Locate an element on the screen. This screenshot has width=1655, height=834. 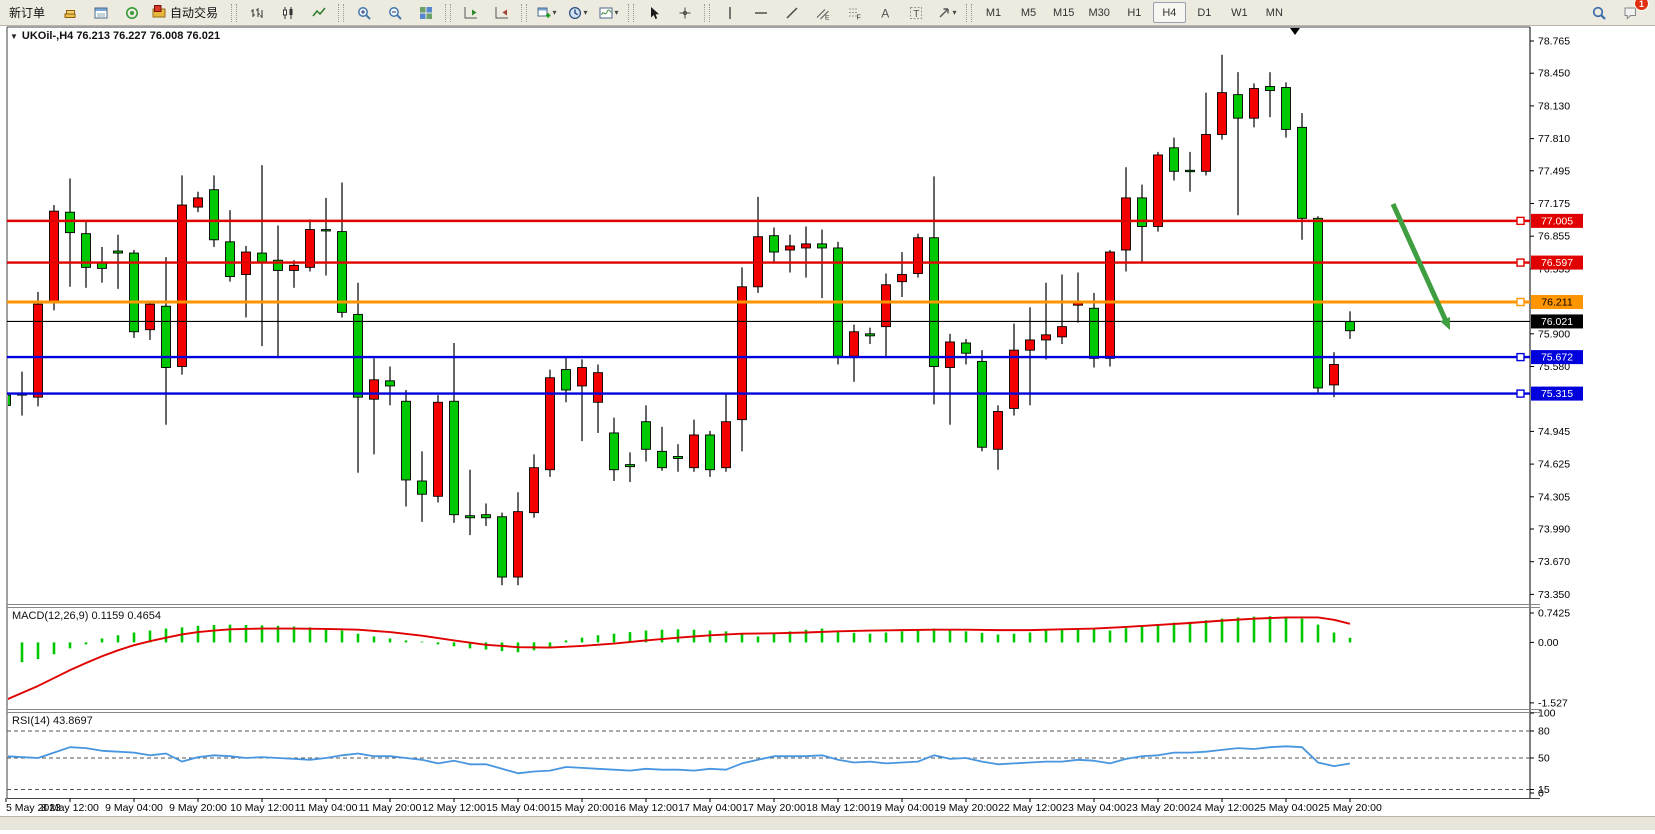
timeframe-d1: D1 is located at coordinates (1204, 12).